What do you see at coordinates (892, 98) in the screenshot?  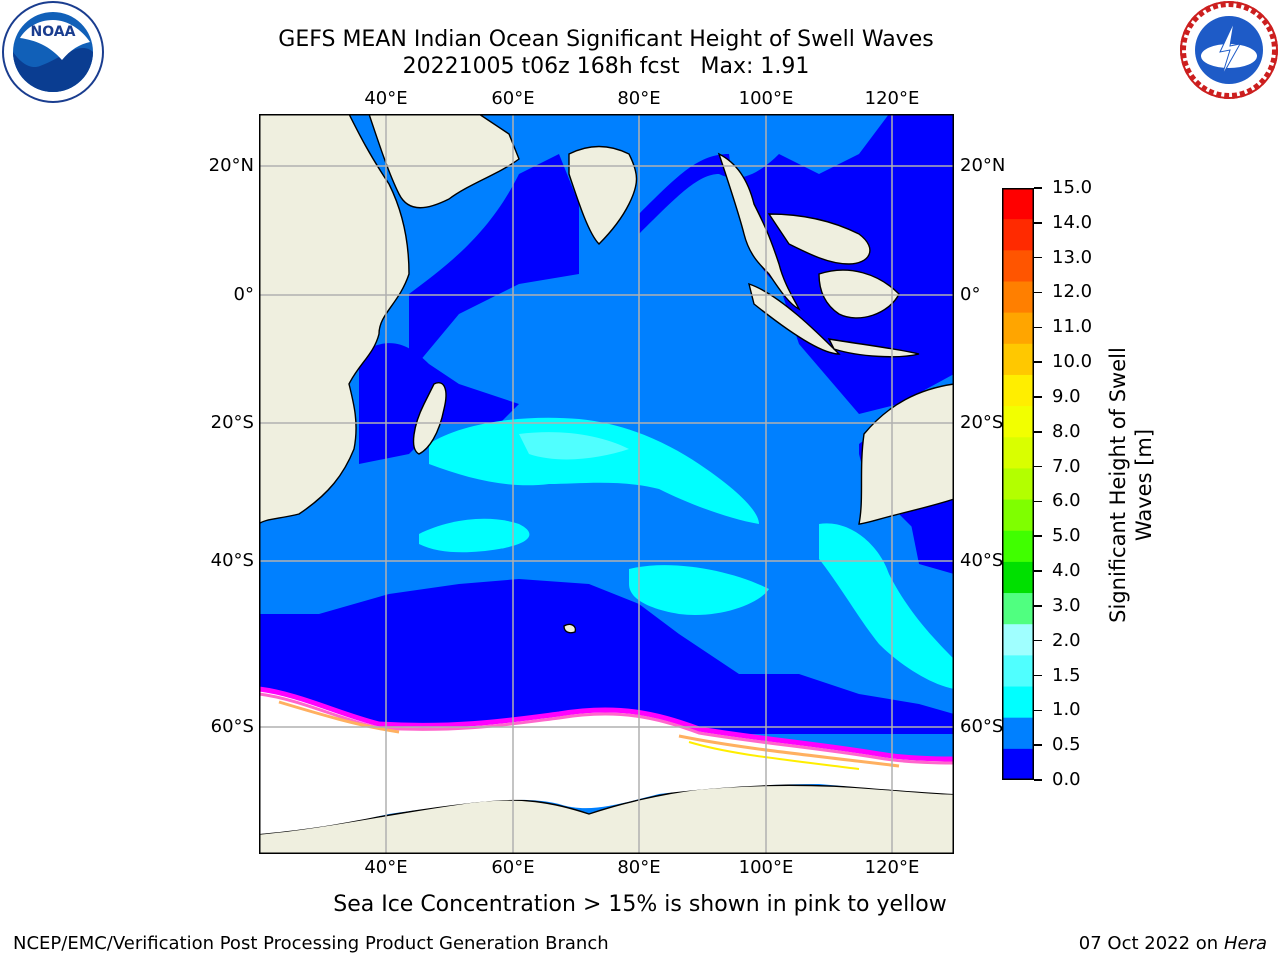 I see `lon-label-top: 120°E` at bounding box center [892, 98].